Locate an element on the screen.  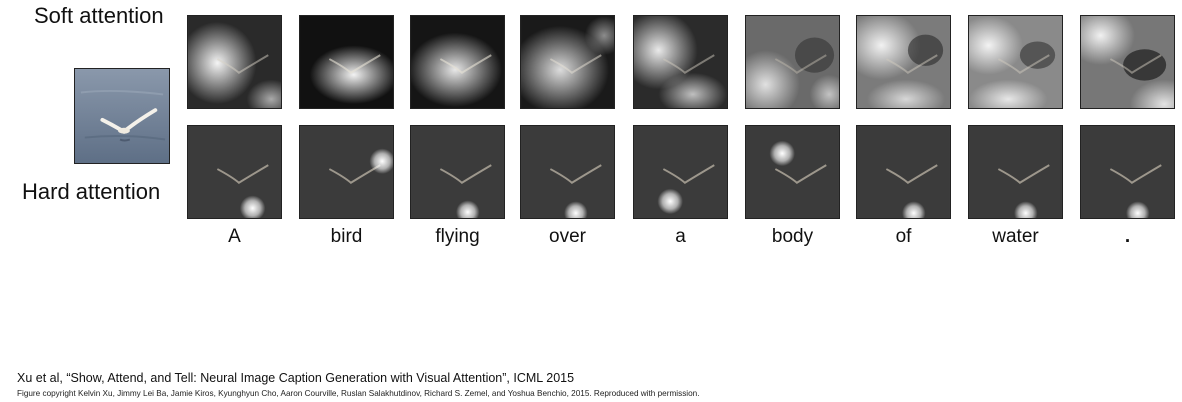
hard-attention-map-over is located at coordinates (567, 172).